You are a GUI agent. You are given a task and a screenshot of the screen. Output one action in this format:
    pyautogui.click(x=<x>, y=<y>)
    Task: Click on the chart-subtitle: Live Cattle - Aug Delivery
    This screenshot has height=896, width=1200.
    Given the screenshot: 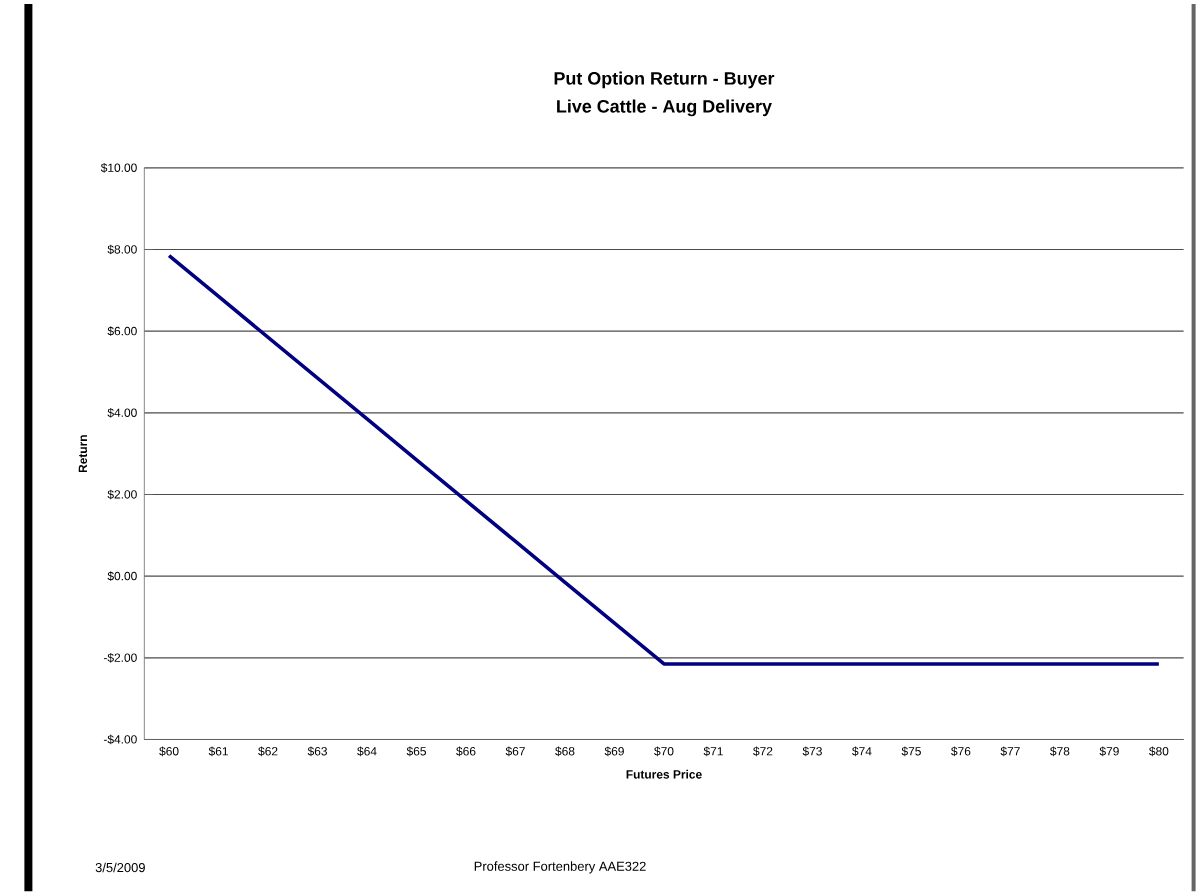 What is the action you would take?
    pyautogui.click(x=664, y=108)
    